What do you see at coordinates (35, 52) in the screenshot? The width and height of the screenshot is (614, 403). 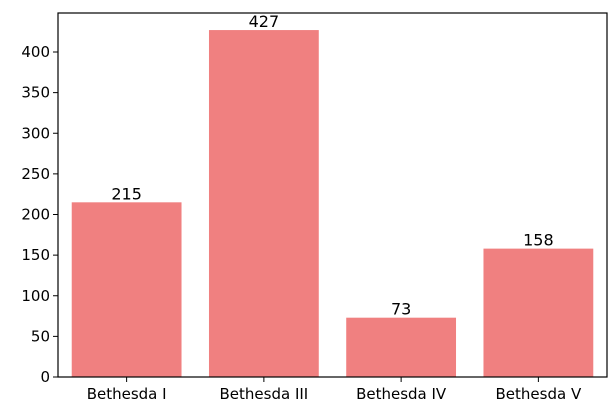 I see `y-tick-label: 400` at bounding box center [35, 52].